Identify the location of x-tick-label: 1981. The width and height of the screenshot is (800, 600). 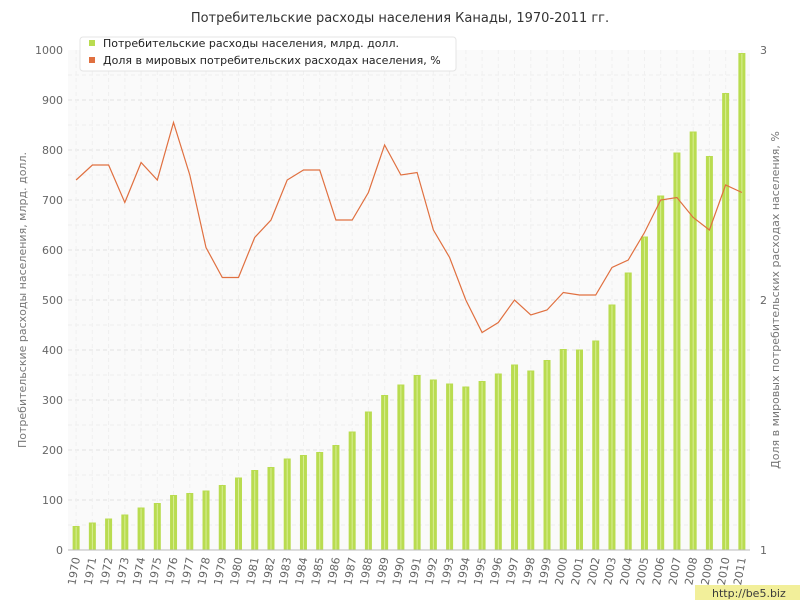
(253, 571).